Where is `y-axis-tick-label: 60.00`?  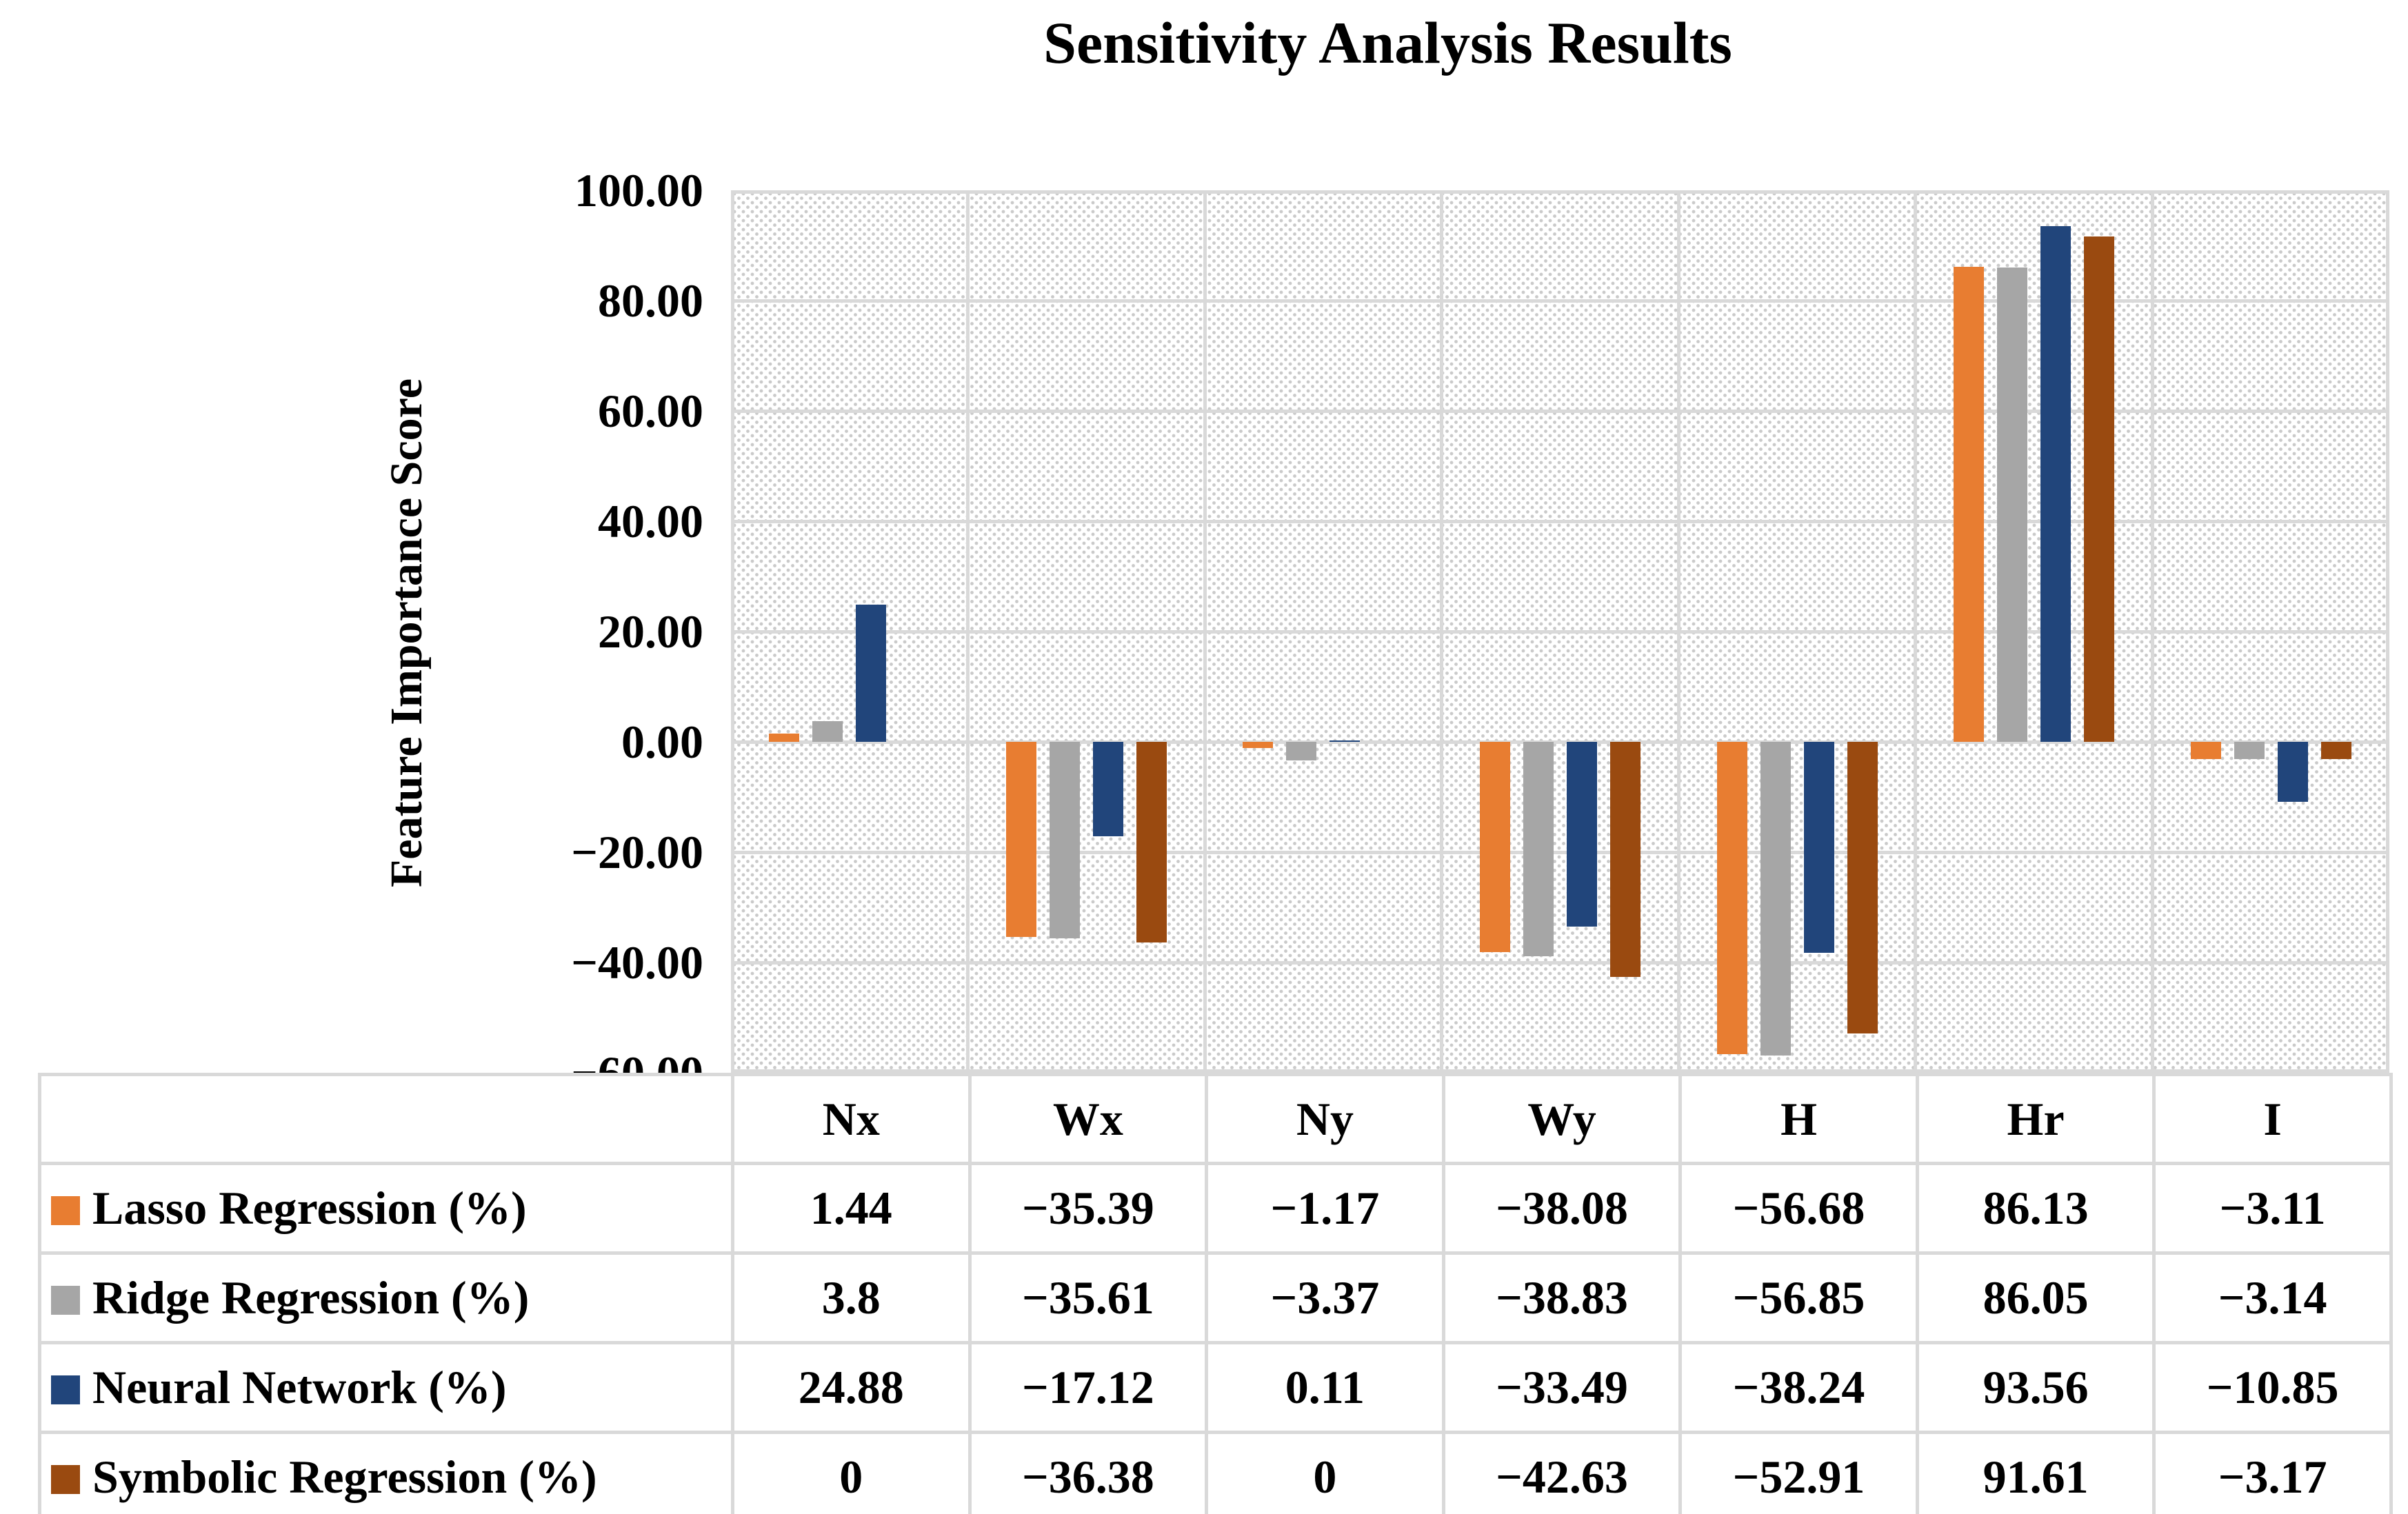 y-axis-tick-label: 60.00 is located at coordinates (650, 411).